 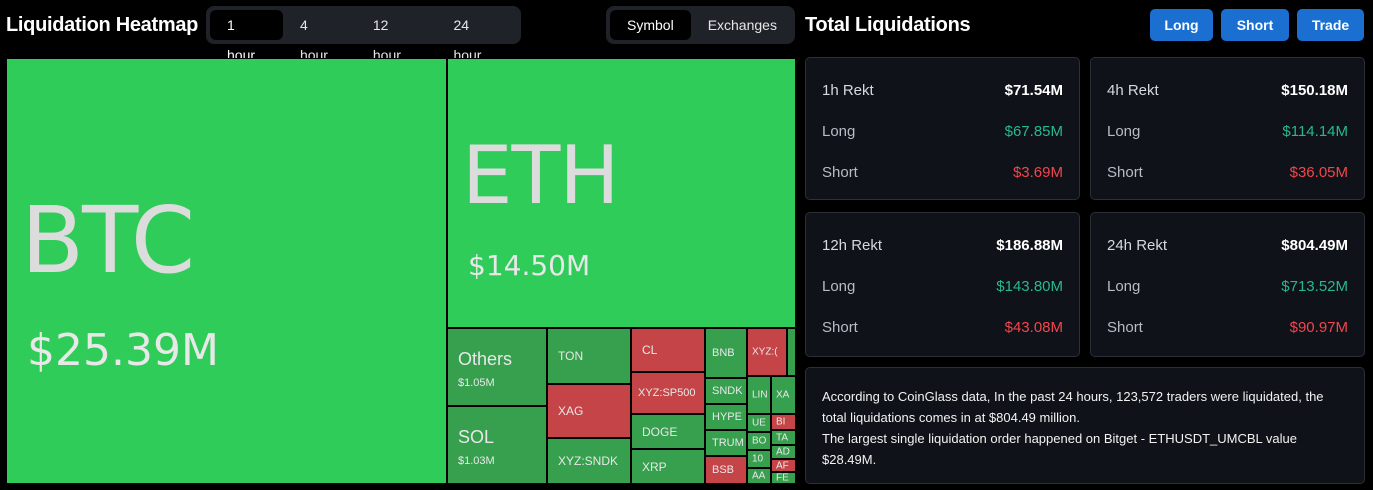 What do you see at coordinates (589, 411) in the screenshot?
I see `tile-xag: XAG` at bounding box center [589, 411].